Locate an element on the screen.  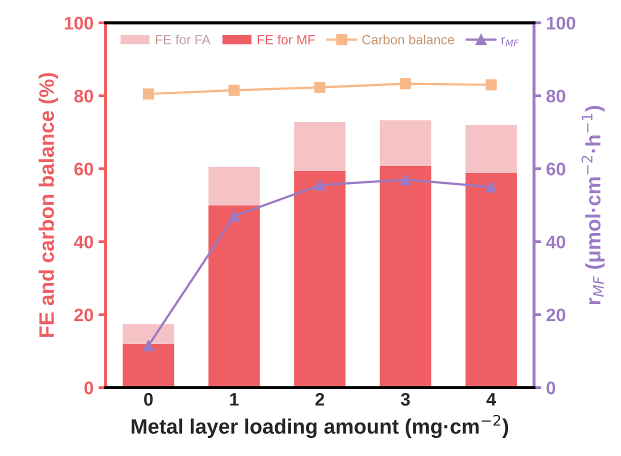
y2-tick-label: 0 is located at coordinates (551, 388).